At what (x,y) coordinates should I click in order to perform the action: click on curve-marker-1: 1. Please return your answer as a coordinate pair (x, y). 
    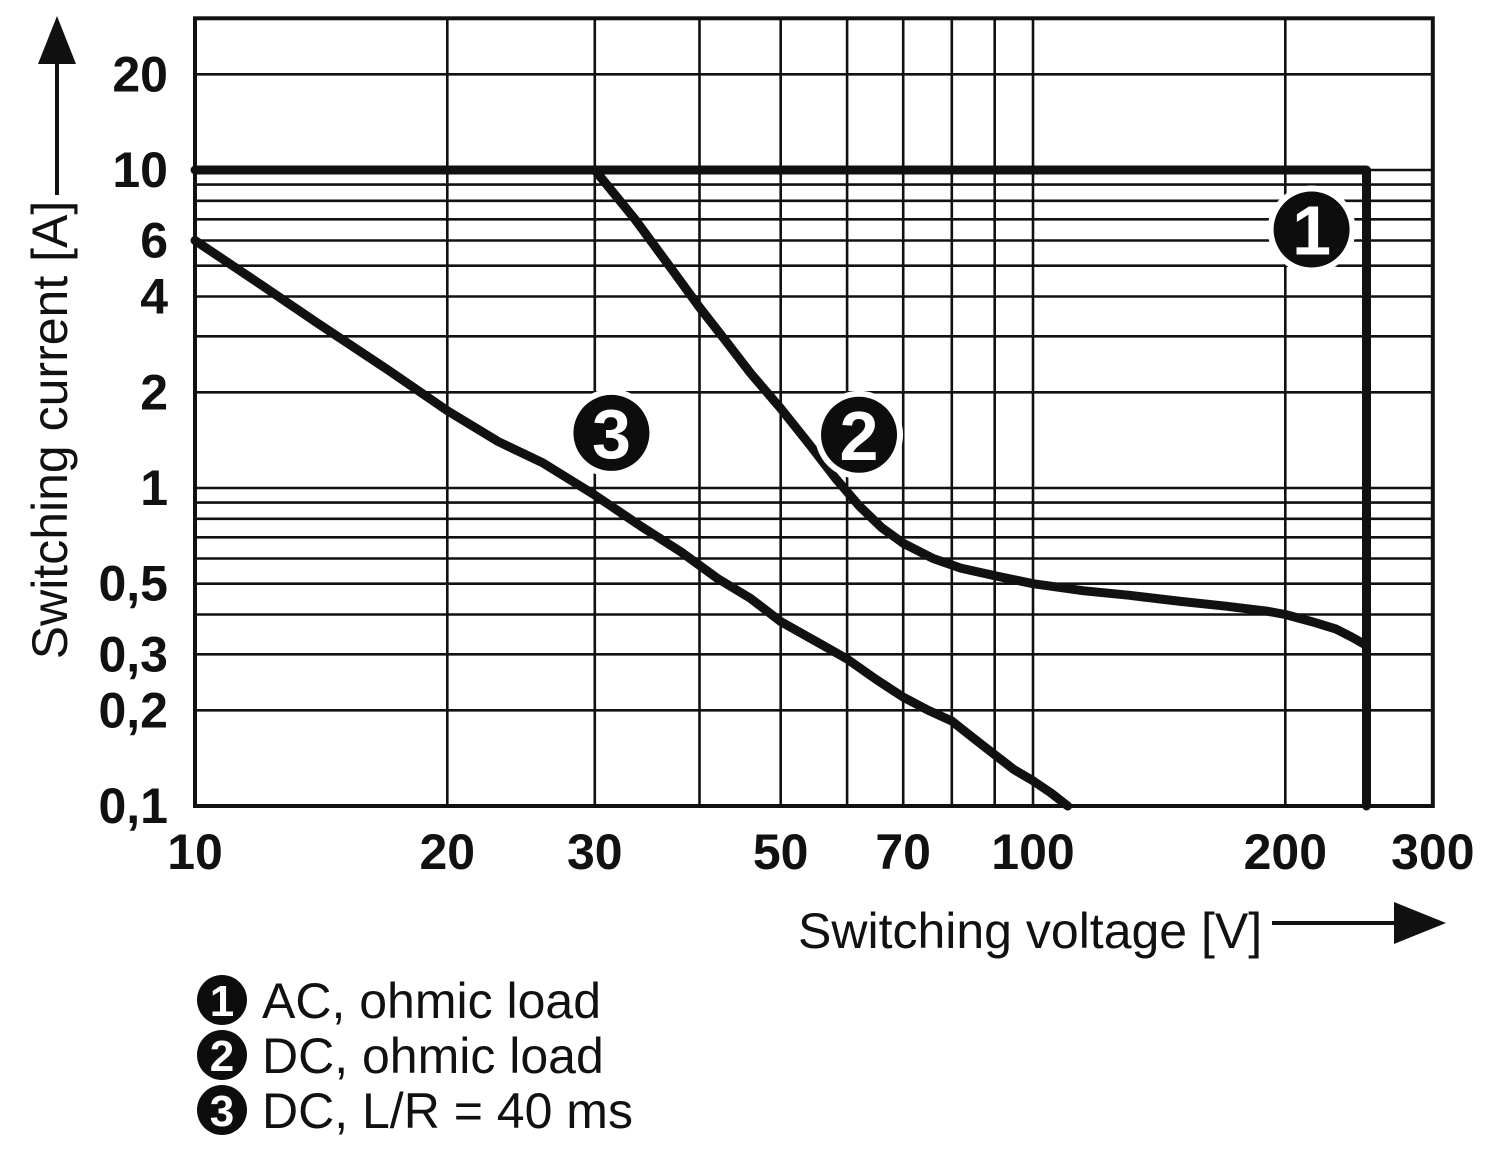
    Looking at the image, I should click on (1311, 229).